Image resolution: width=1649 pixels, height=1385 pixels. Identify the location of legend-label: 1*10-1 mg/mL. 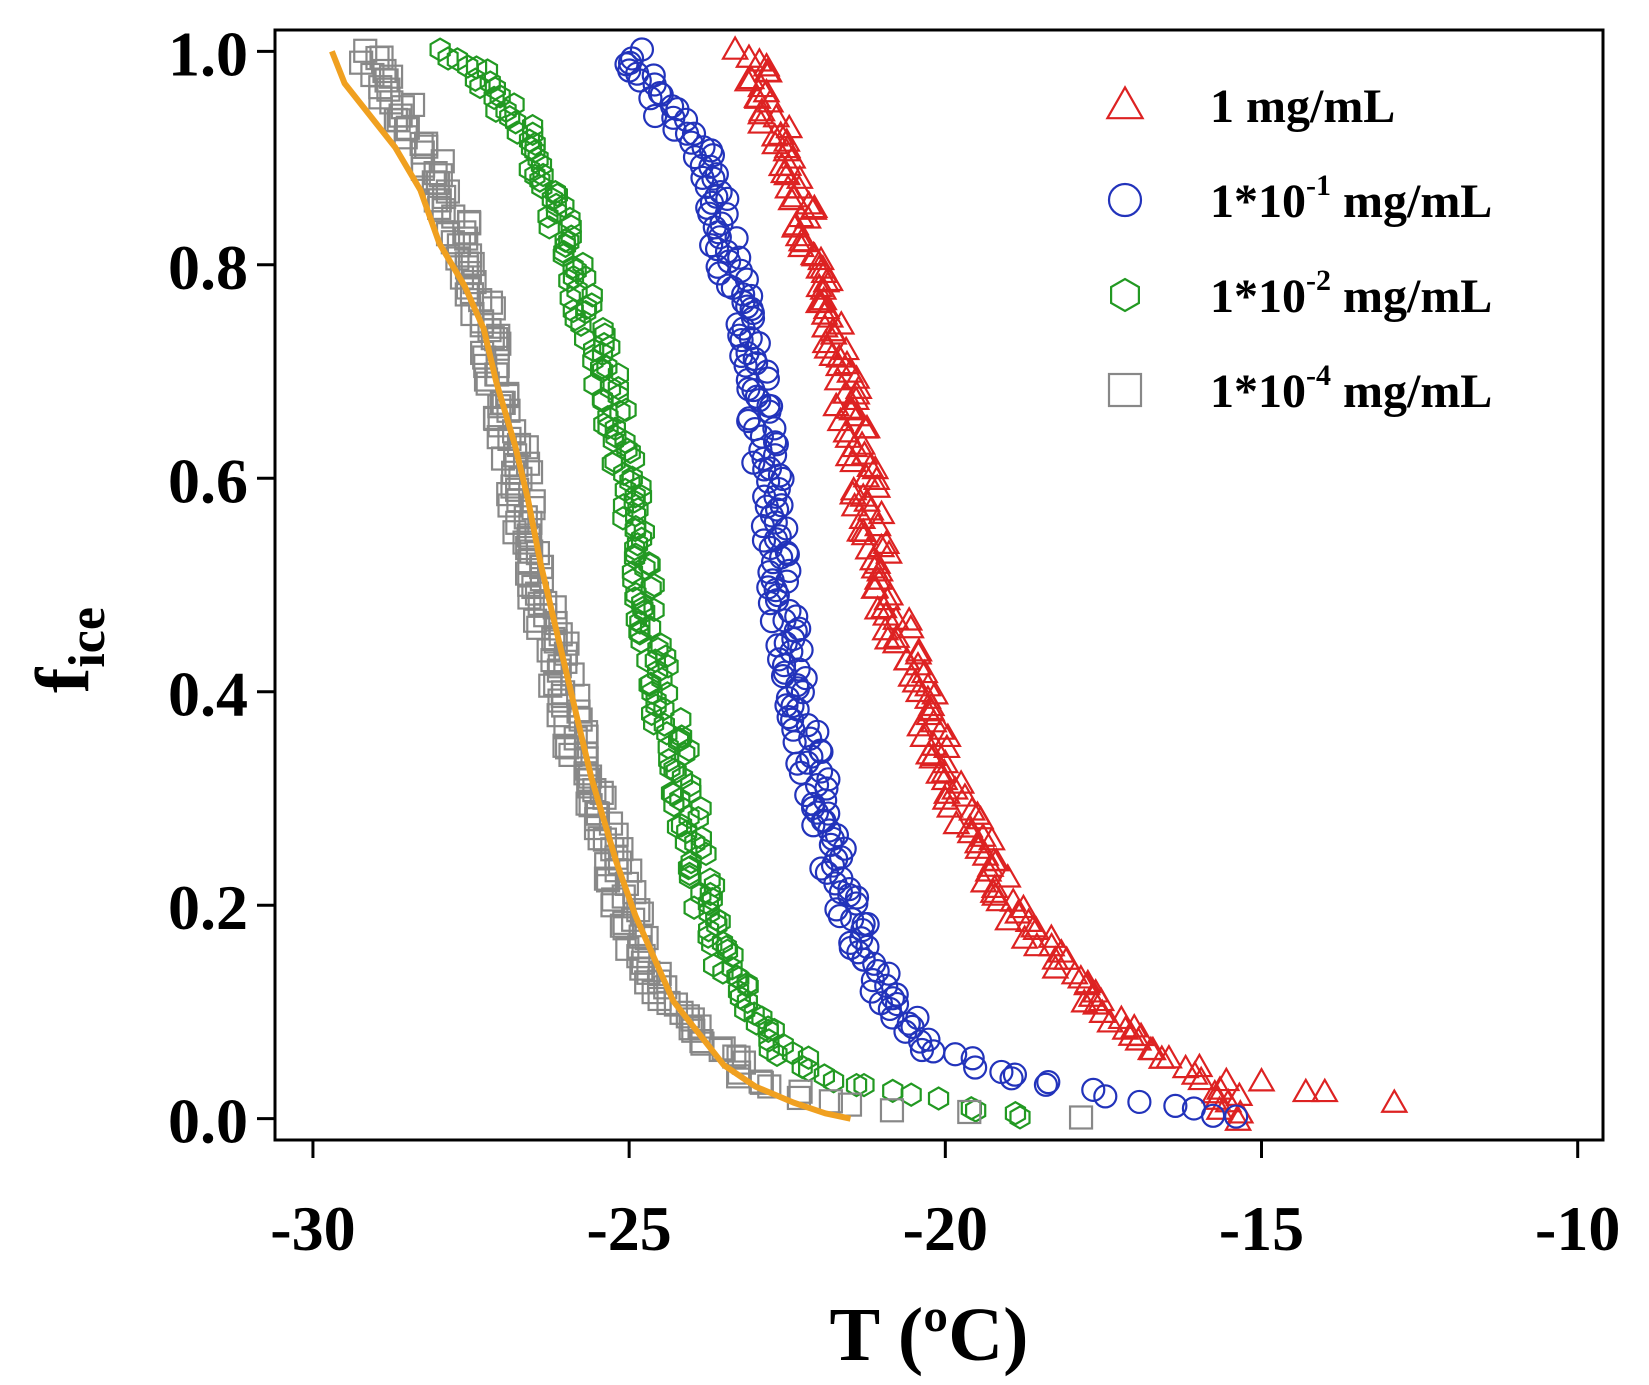
(1351, 198).